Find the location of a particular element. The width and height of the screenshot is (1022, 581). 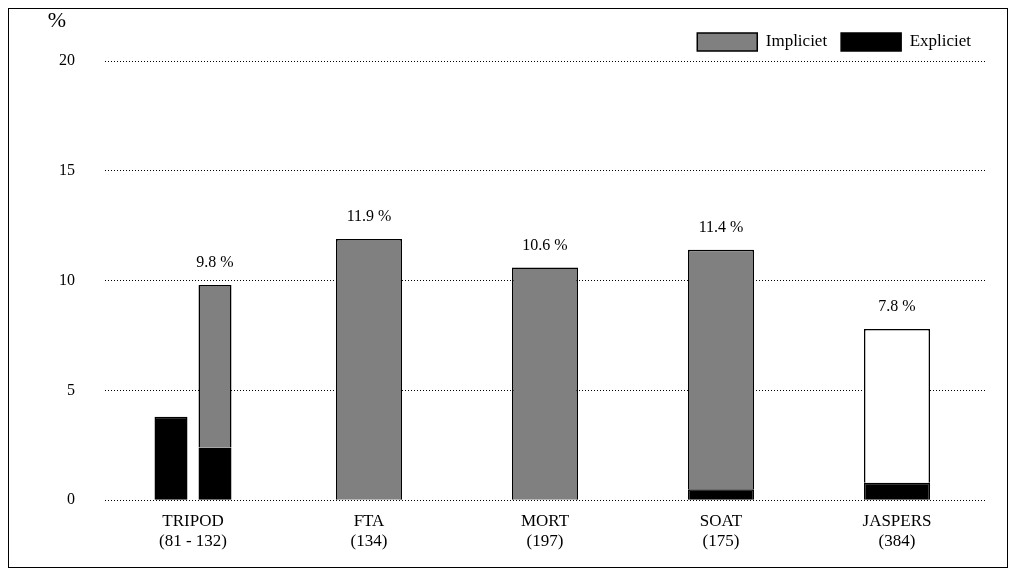

x-tick-label: TRIPOD (81 - 132) is located at coordinates (193, 530).